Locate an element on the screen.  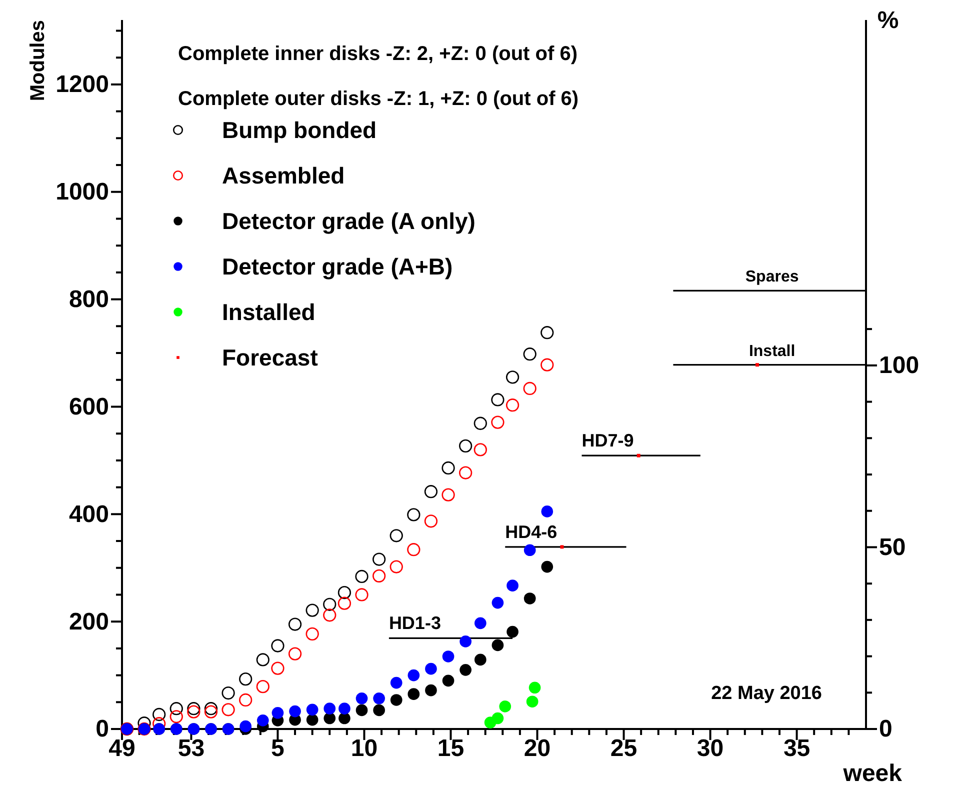
x-tick-label: 15 is located at coordinates (450, 748).